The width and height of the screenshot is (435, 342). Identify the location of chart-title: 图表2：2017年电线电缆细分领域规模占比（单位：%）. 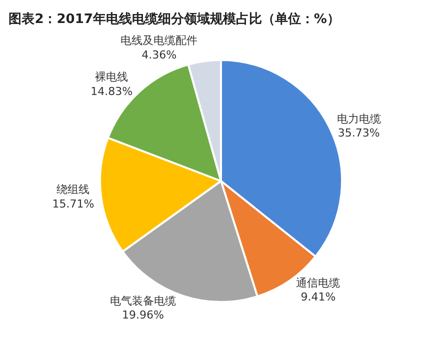
(174, 18).